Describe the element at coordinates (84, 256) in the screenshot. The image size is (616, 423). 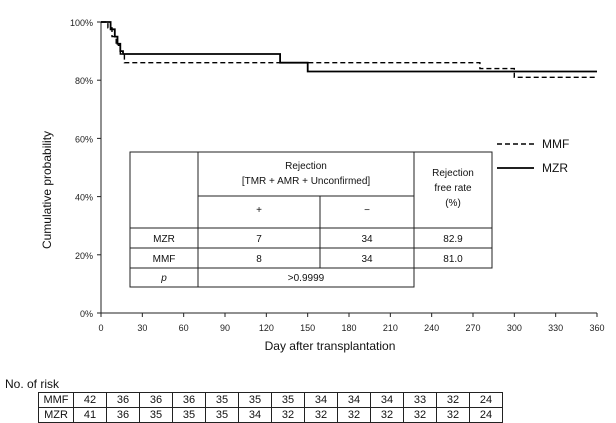
I see `y-tick-label: 20%` at that location.